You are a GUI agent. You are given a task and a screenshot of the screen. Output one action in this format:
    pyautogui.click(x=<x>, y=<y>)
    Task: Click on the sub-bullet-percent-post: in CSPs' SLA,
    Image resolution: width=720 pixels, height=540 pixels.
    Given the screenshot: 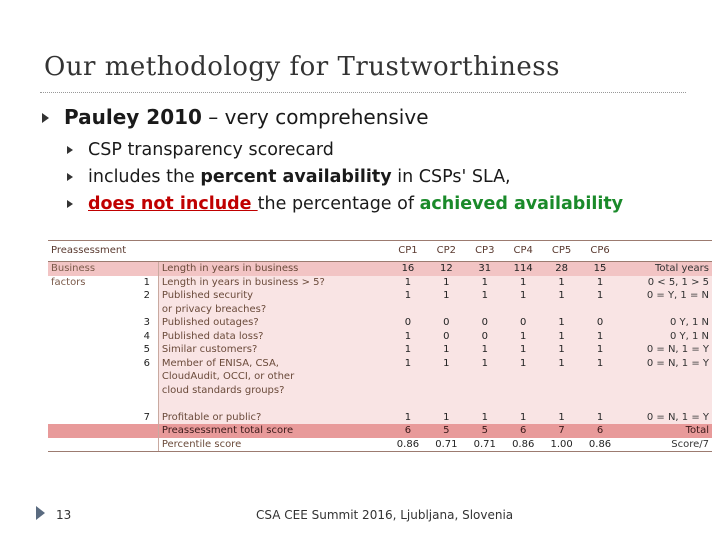 What is the action you would take?
    pyautogui.click(x=451, y=177)
    